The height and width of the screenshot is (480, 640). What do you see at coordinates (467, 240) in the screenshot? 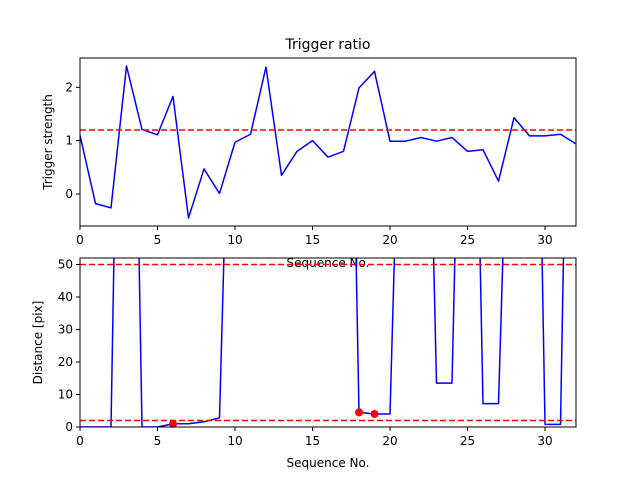
I see `top-x-tick-label: 25` at bounding box center [467, 240].